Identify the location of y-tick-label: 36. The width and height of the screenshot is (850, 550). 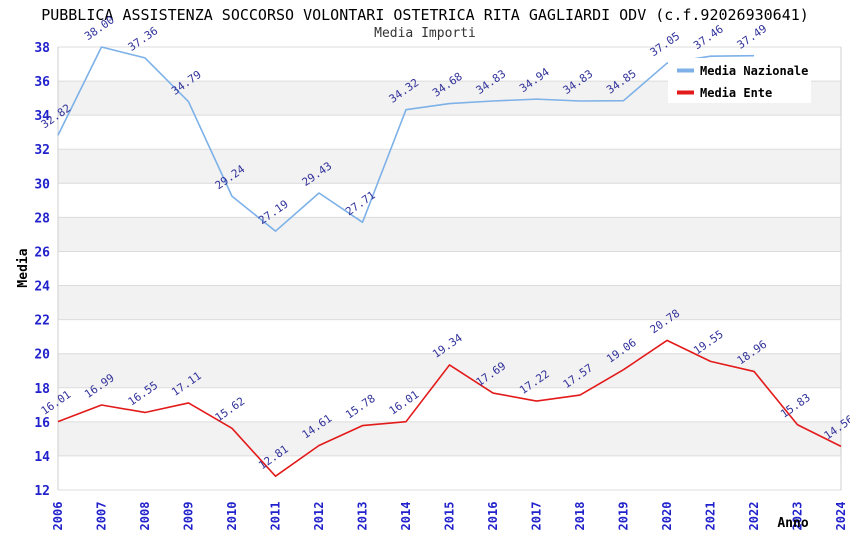
(42, 82).